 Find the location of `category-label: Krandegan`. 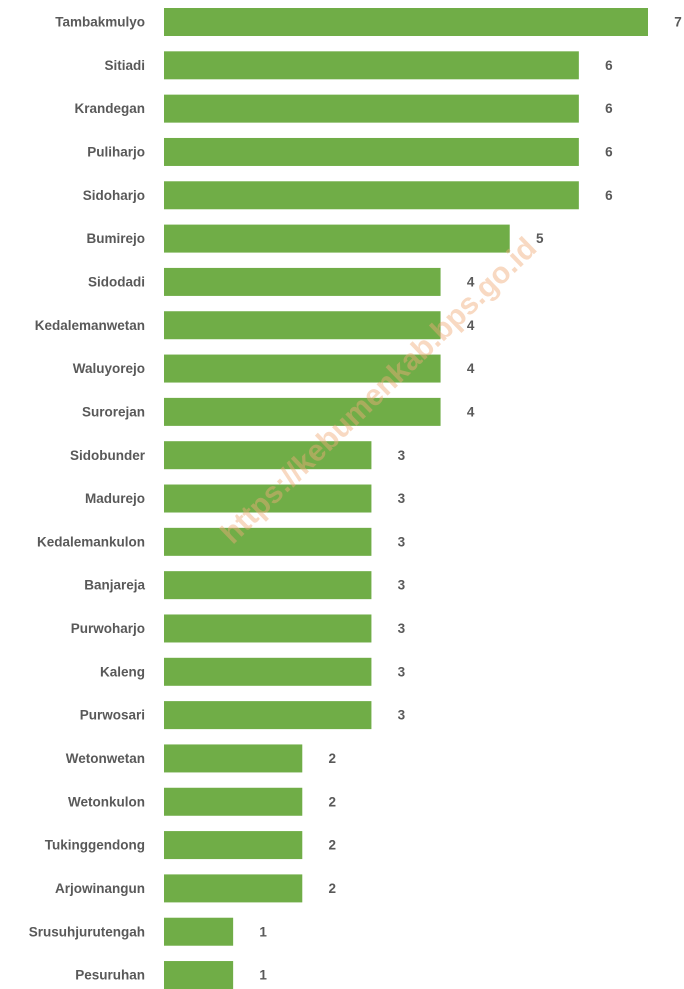

category-label: Krandegan is located at coordinates (109, 108).